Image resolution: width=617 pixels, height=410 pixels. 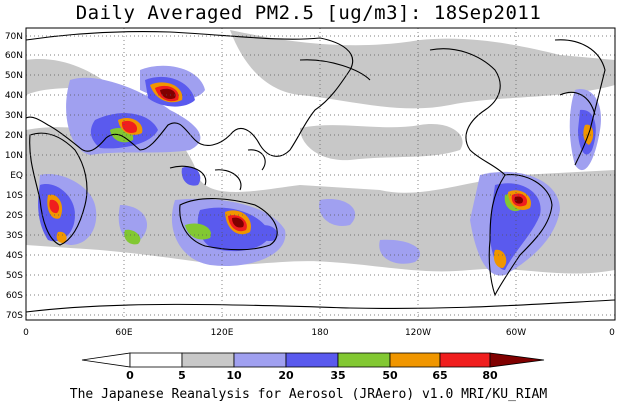 I want to click on colorbar, so click(x=313, y=360).